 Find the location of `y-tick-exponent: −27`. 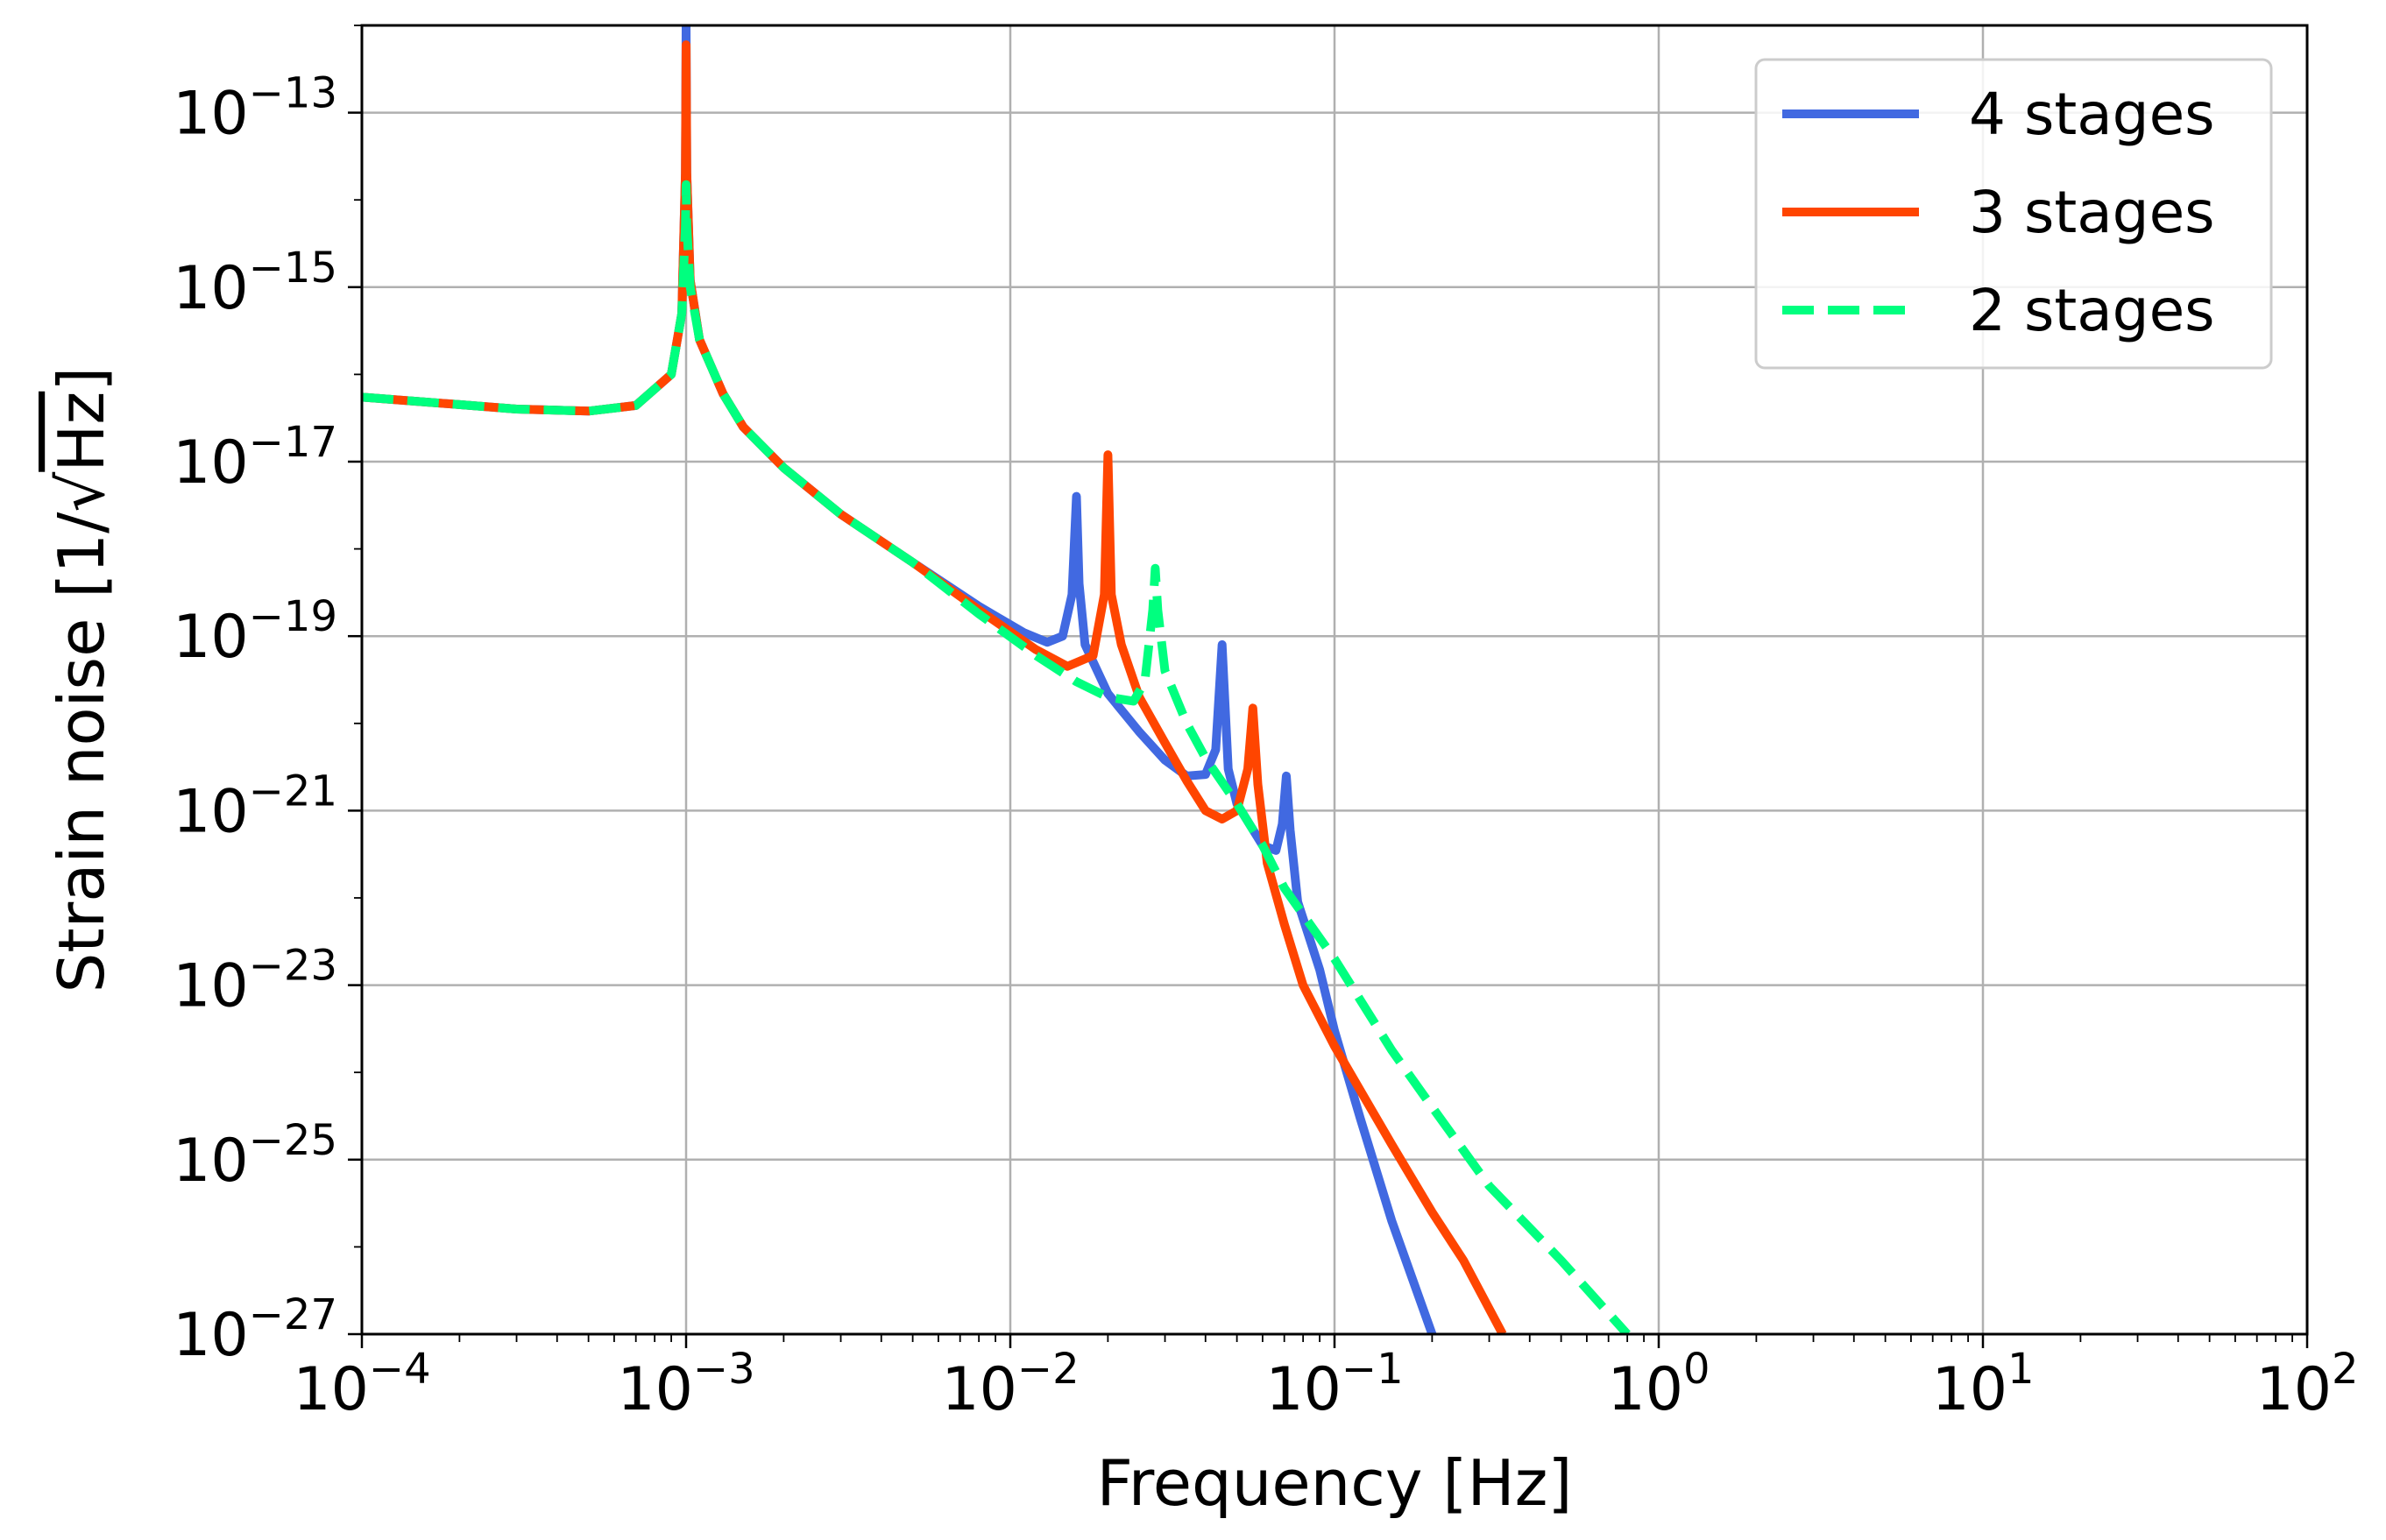

y-tick-exponent: −27 is located at coordinates (293, 1315).